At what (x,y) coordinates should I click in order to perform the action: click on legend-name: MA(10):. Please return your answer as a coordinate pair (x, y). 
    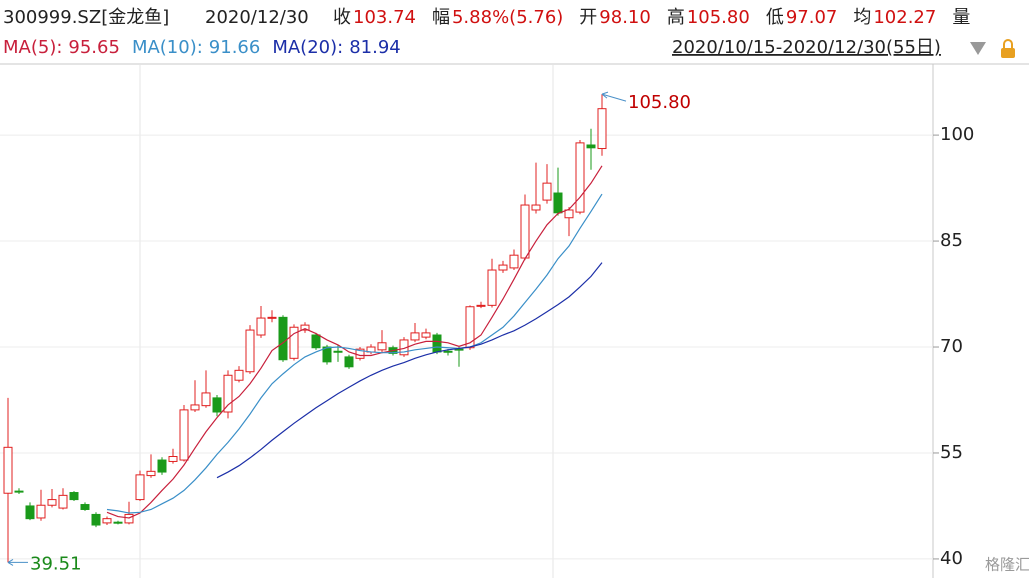
    Looking at the image, I should click on (167, 47).